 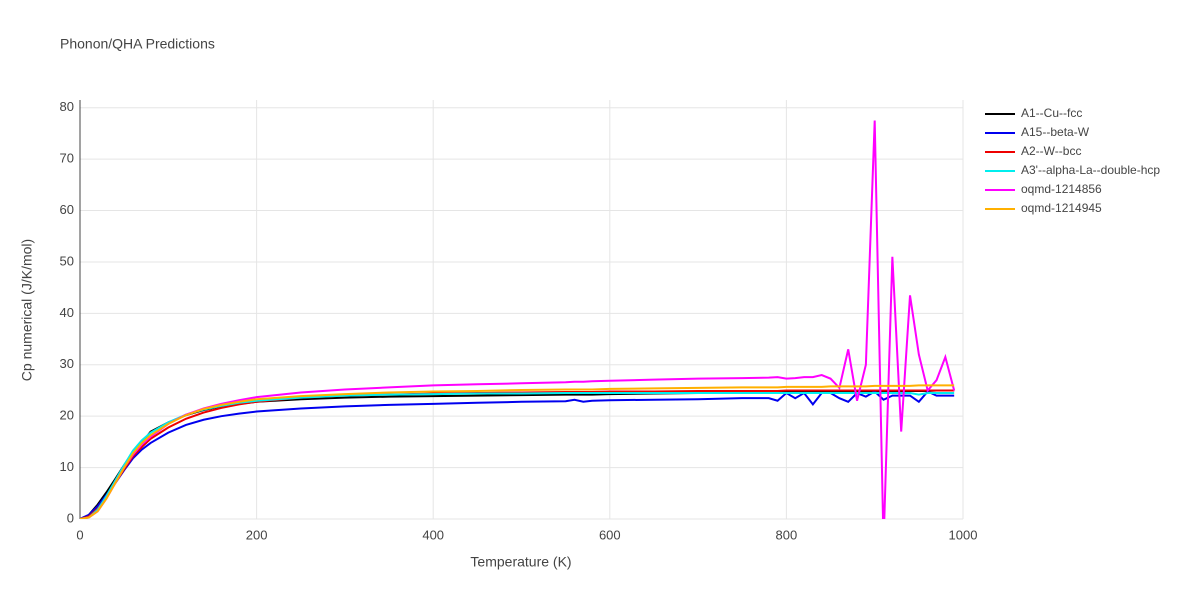 I want to click on y-tick-label: 0, so click(x=70, y=517).